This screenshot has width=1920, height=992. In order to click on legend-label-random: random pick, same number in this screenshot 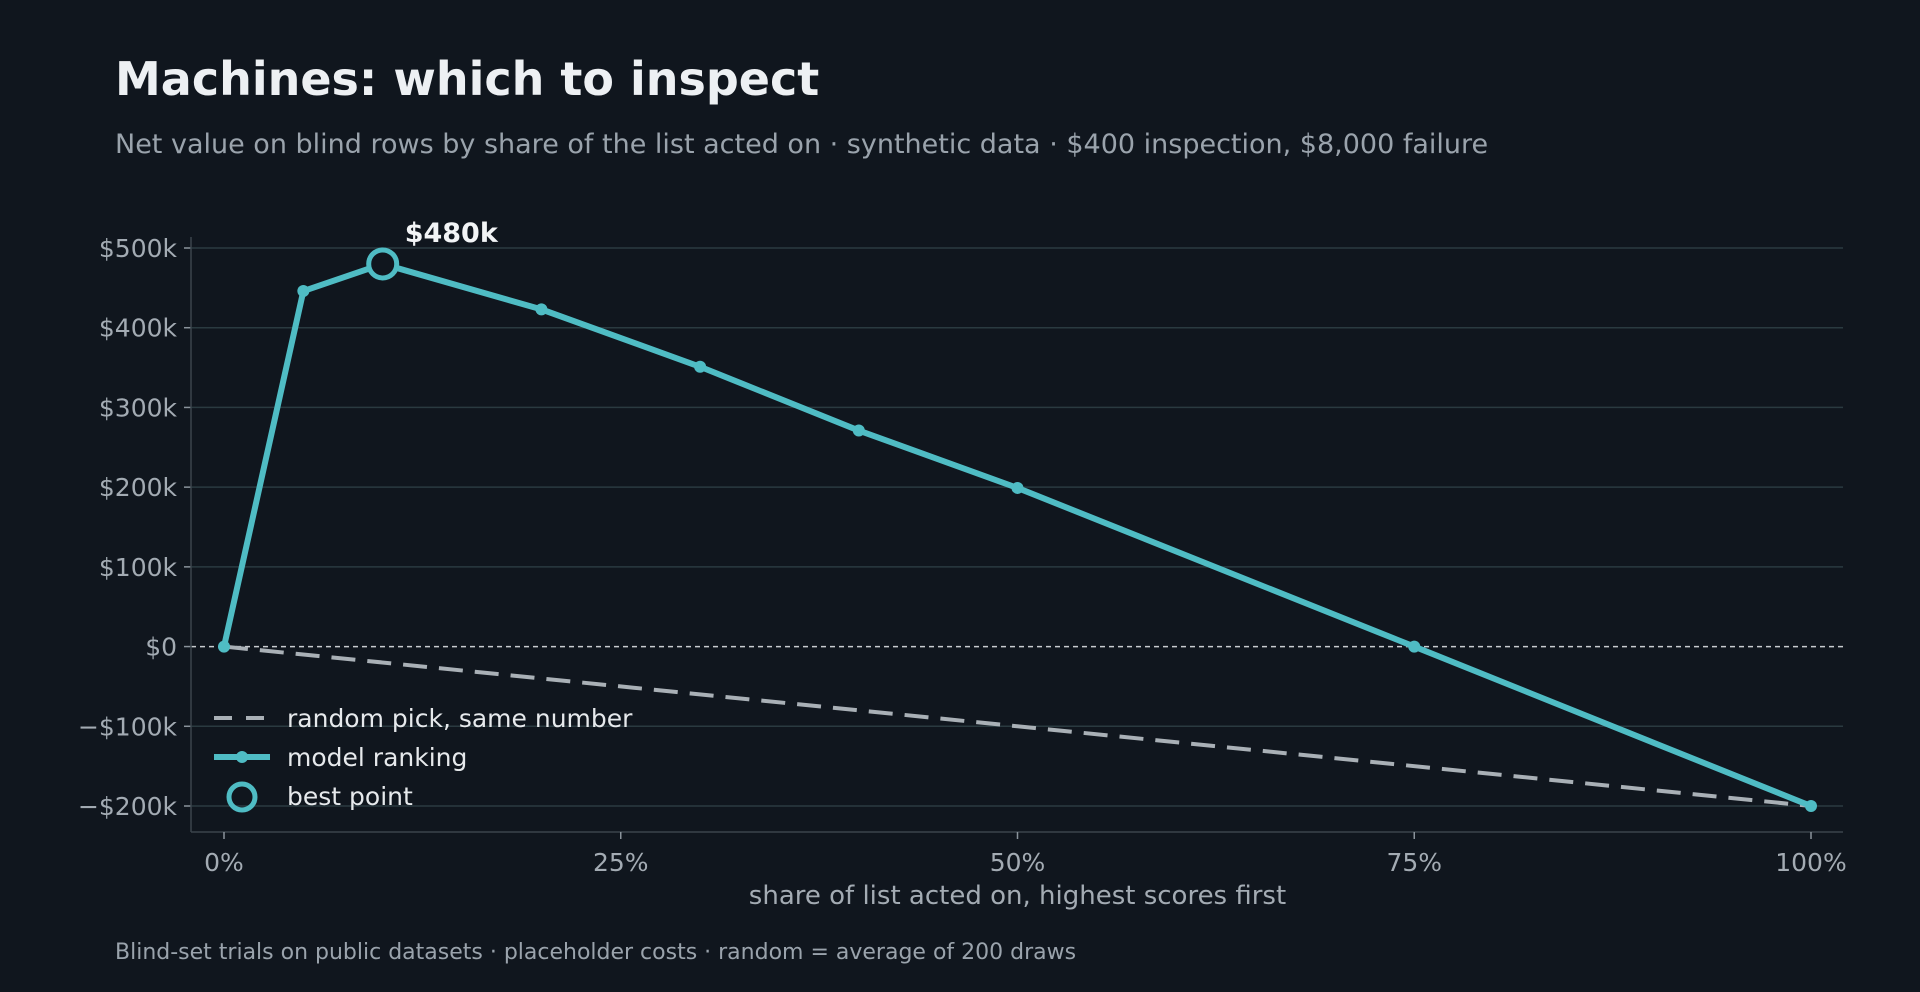, I will do `click(460, 718)`.